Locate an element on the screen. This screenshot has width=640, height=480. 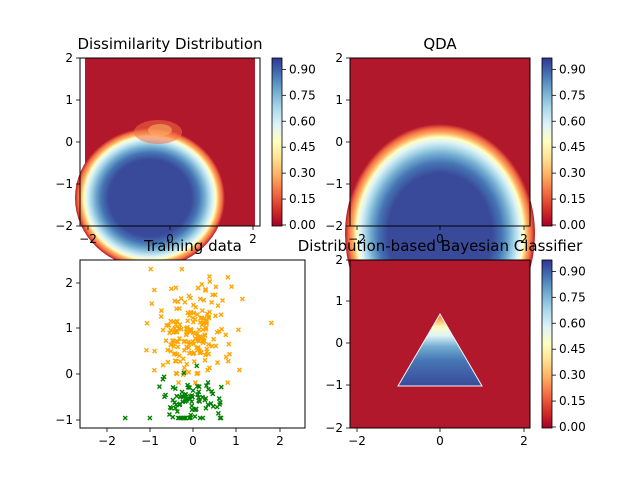
colorbar-tick-label: 0.30 is located at coordinates (572, 375).